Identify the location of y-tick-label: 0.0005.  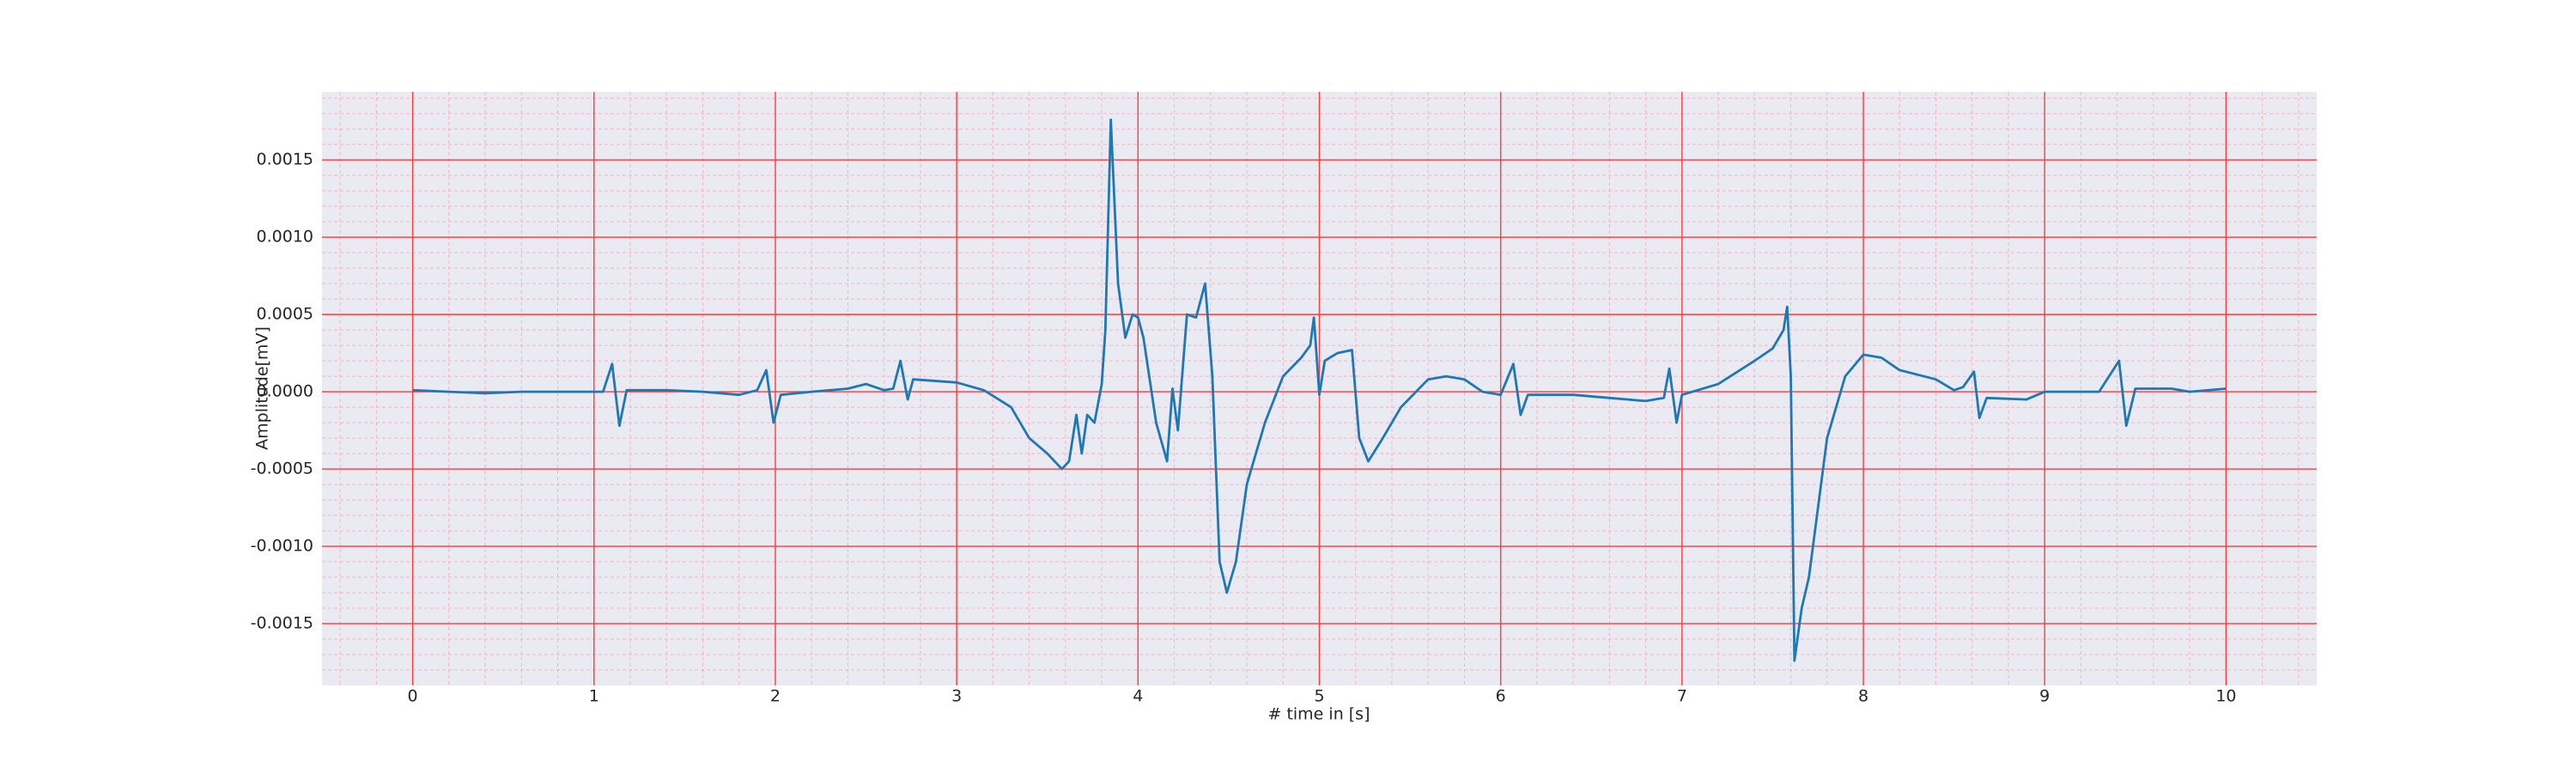
(285, 314).